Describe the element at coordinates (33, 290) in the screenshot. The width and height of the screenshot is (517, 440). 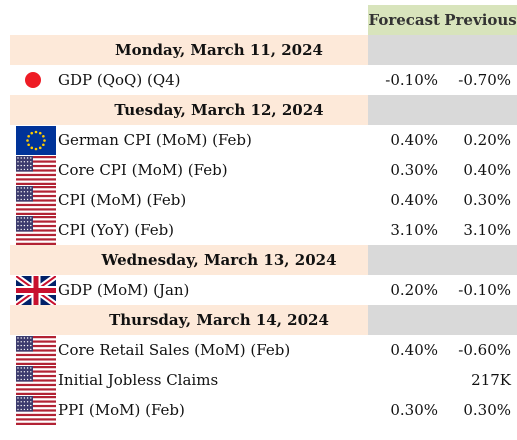
I see `uk-flag-icon` at that location.